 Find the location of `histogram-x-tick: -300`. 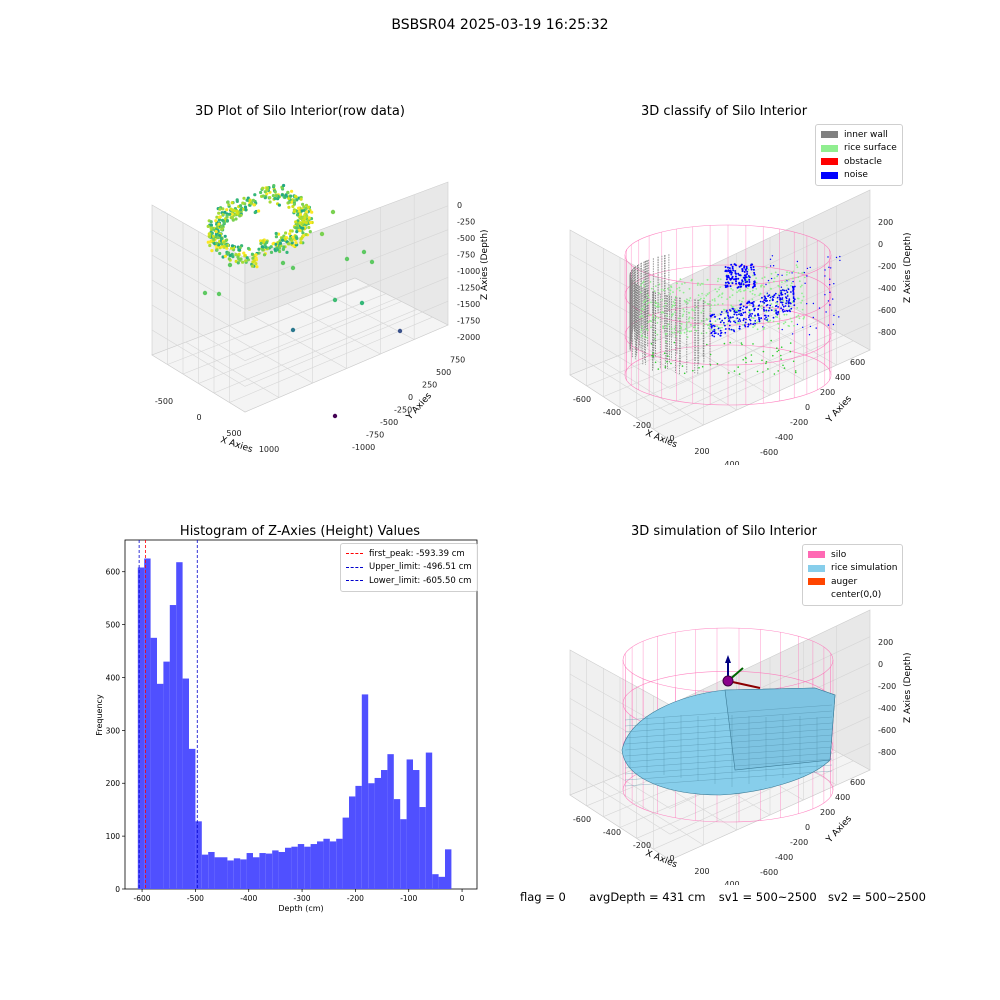

histogram-x-tick: -300 is located at coordinates (302, 898).